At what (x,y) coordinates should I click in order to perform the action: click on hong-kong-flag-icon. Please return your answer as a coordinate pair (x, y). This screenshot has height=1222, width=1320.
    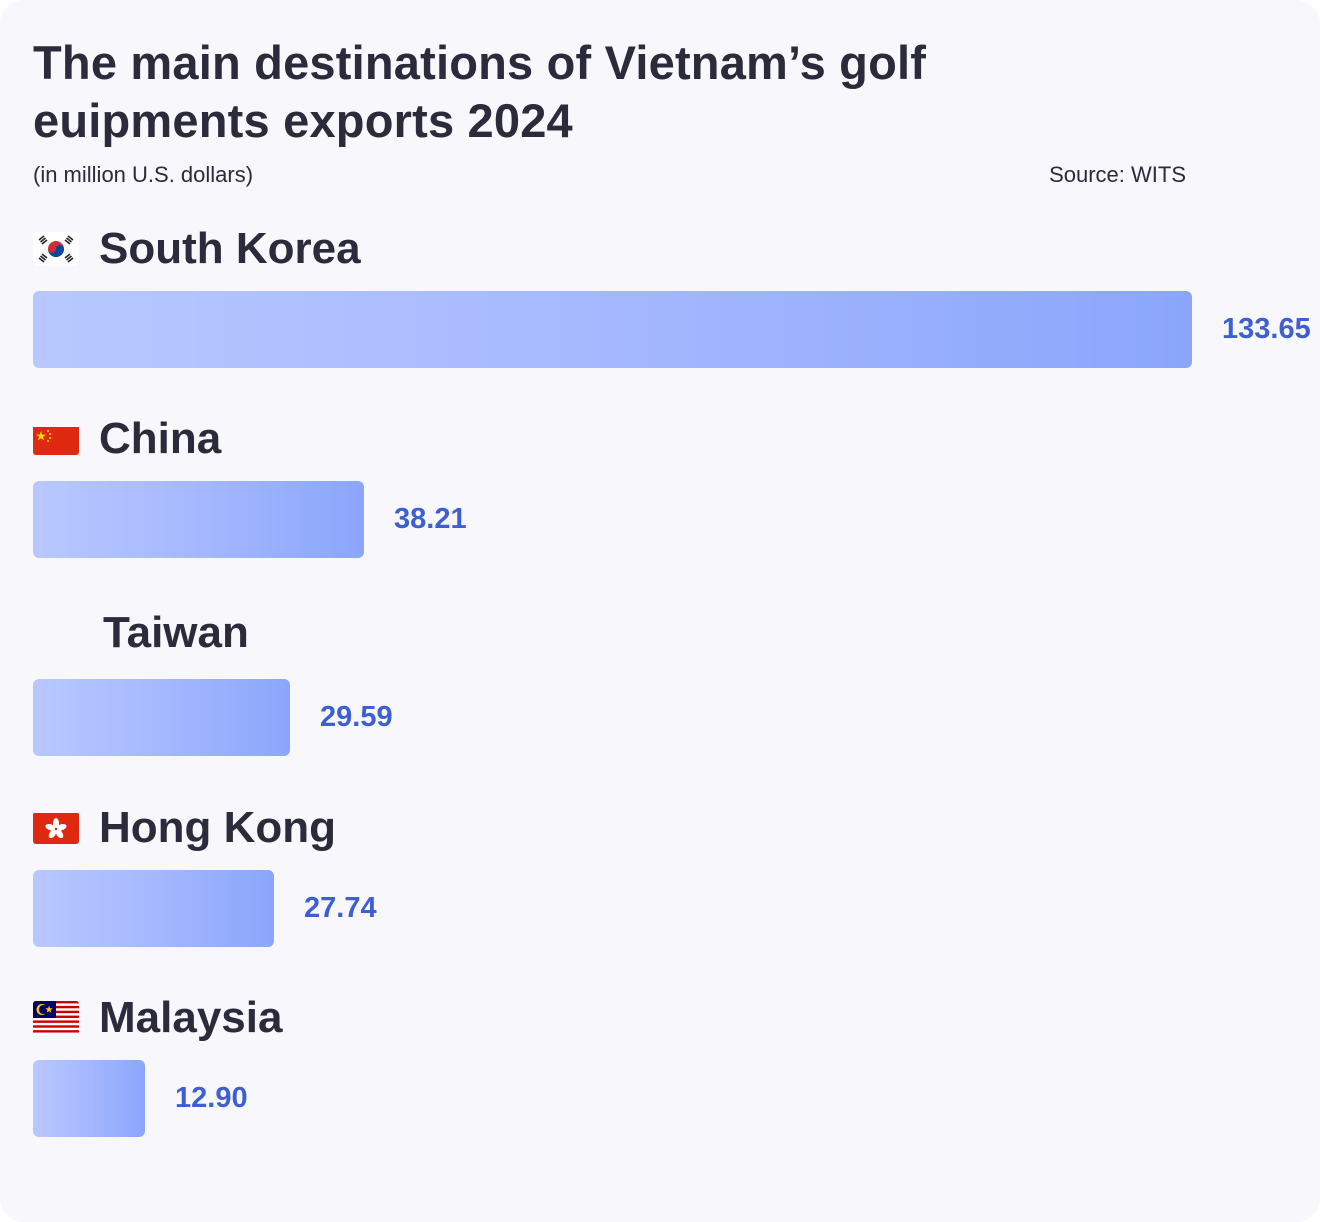
    Looking at the image, I should click on (56, 828).